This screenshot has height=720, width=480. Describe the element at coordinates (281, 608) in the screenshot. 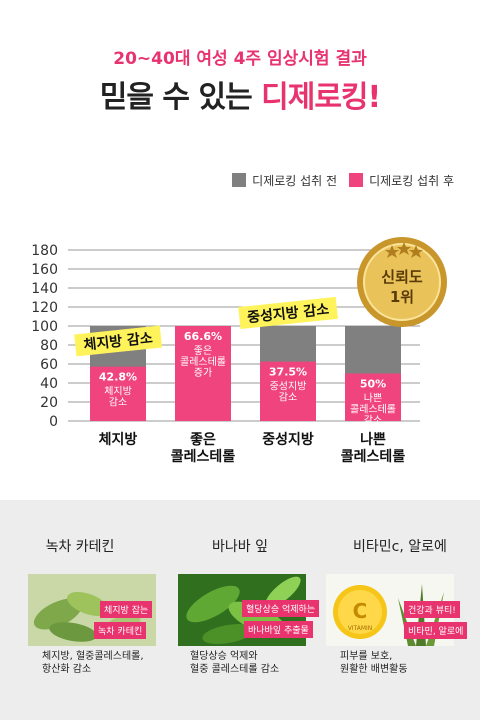

I see `ingredient-tag: 혈당상승 억제하는` at that location.